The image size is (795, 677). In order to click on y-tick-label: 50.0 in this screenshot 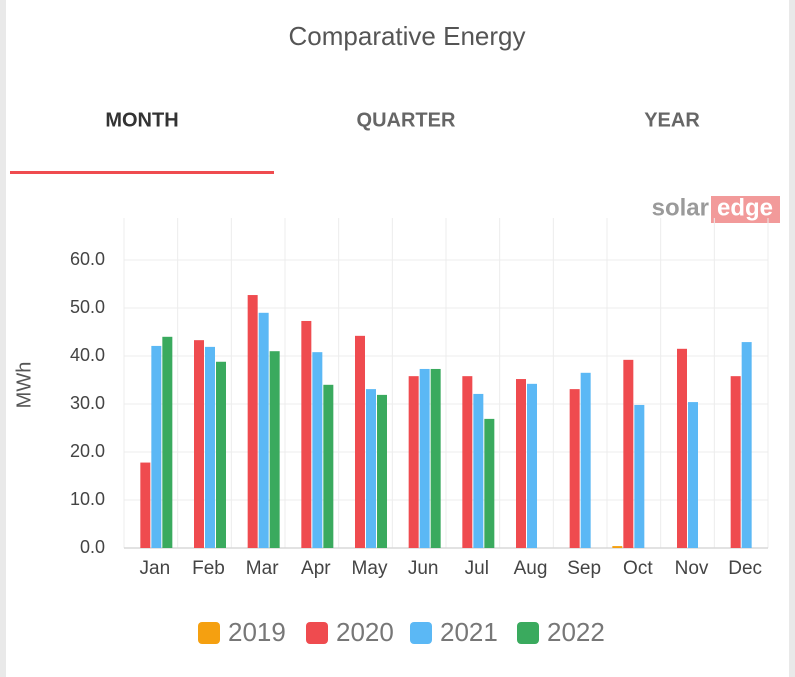, I will do `click(87, 307)`.